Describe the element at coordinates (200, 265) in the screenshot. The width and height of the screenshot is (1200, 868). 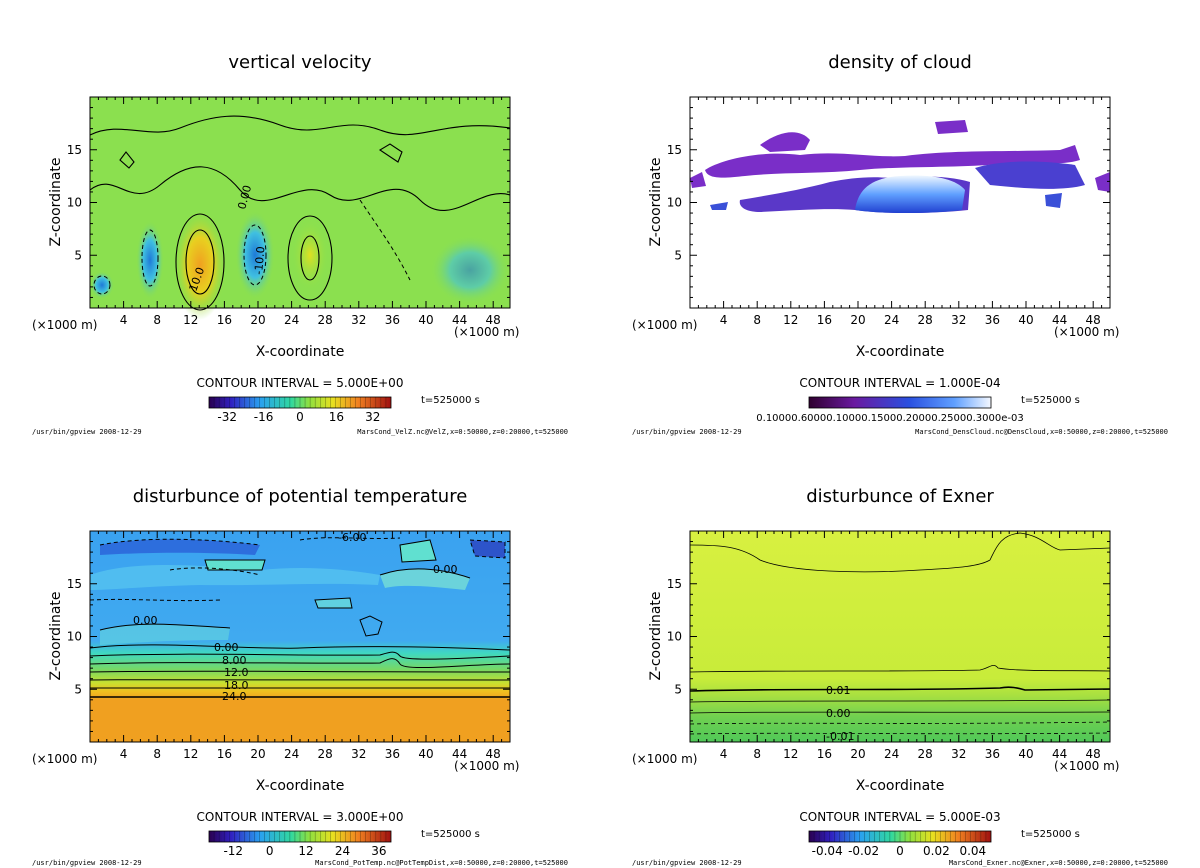
I see `updraft-core` at that location.